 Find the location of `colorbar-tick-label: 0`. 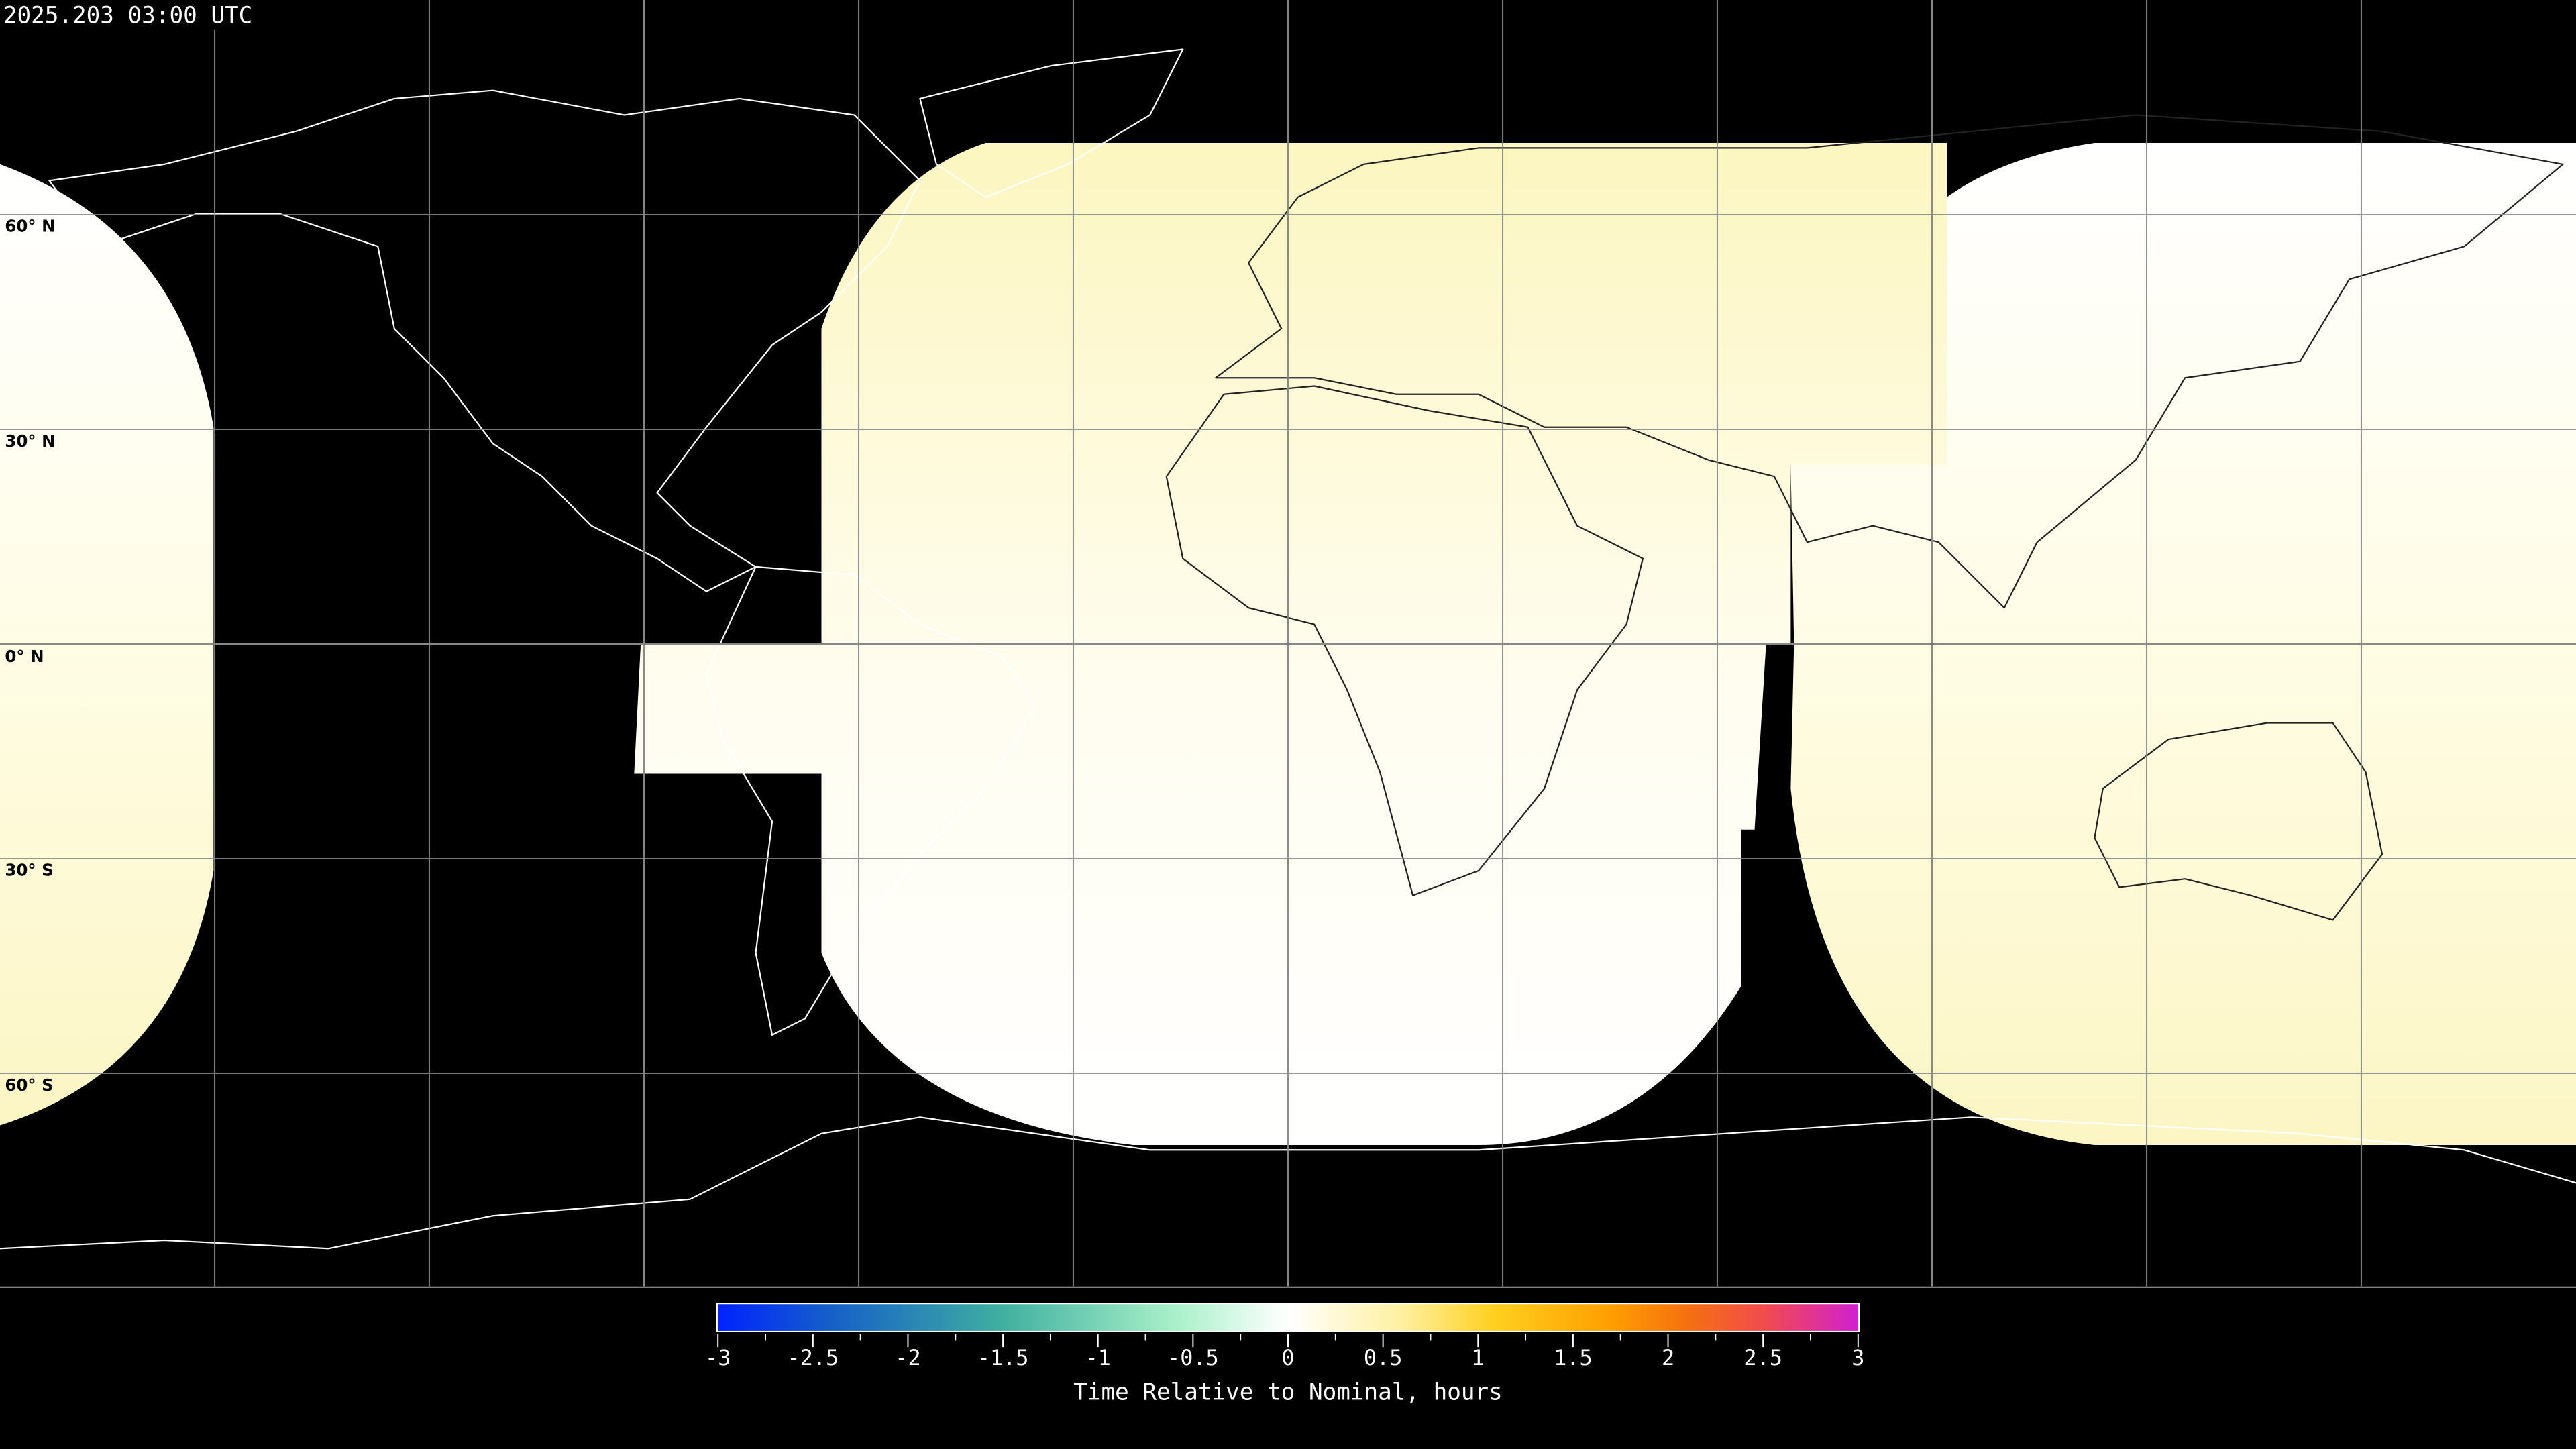

colorbar-tick-label: 0 is located at coordinates (1287, 1358).